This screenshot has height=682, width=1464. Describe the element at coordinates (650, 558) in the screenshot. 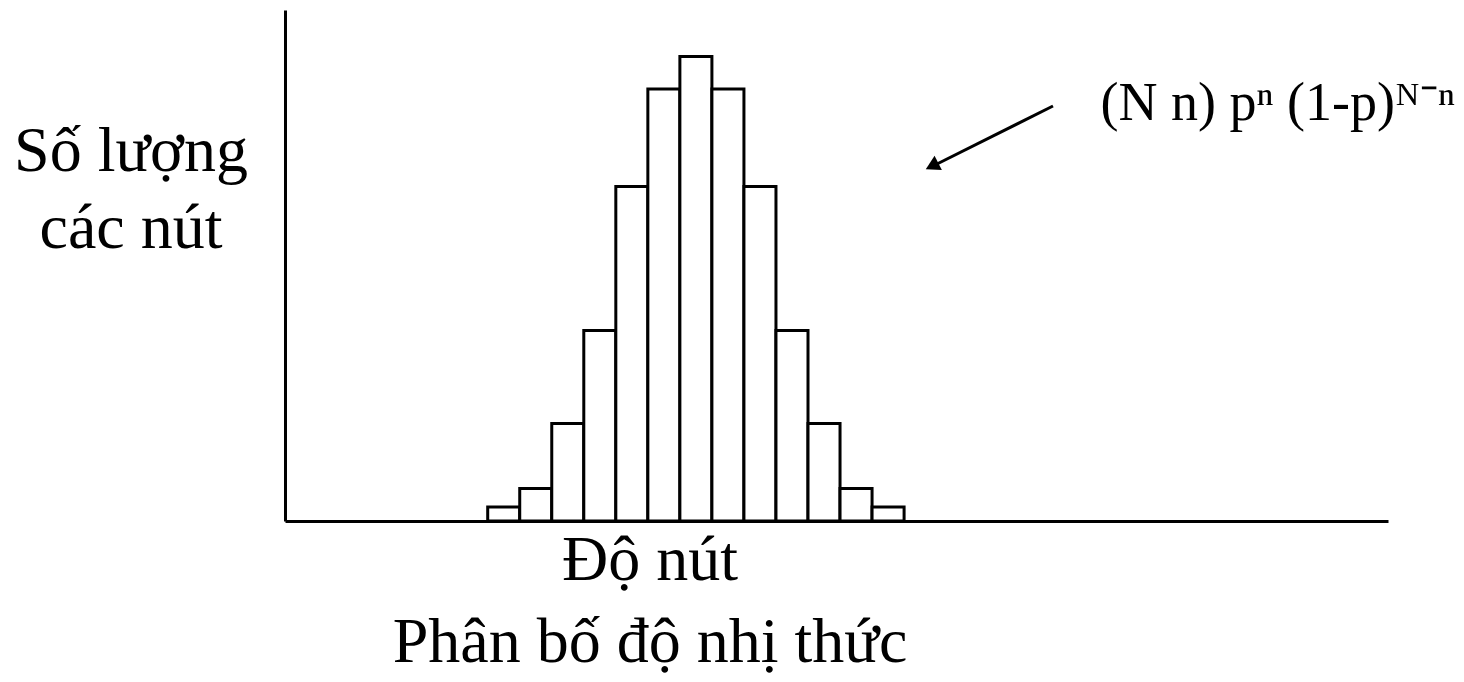

I see `x-axis-title: Độ nút` at that location.